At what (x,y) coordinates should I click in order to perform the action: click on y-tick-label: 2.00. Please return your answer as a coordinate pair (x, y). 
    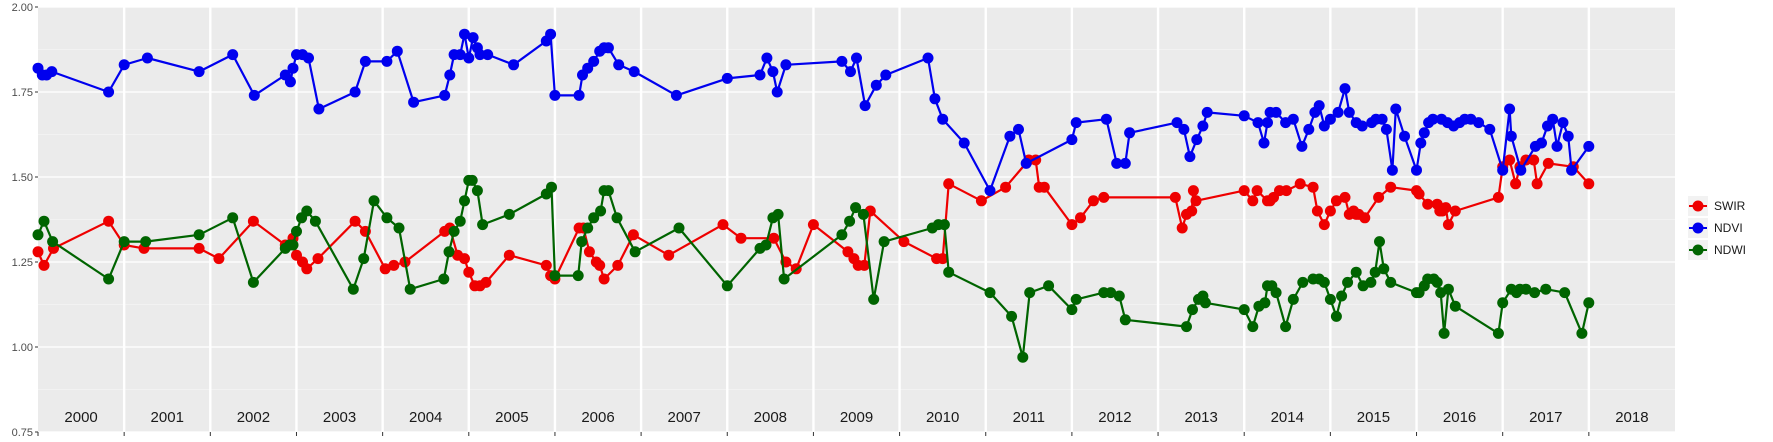
    Looking at the image, I should click on (22, 8).